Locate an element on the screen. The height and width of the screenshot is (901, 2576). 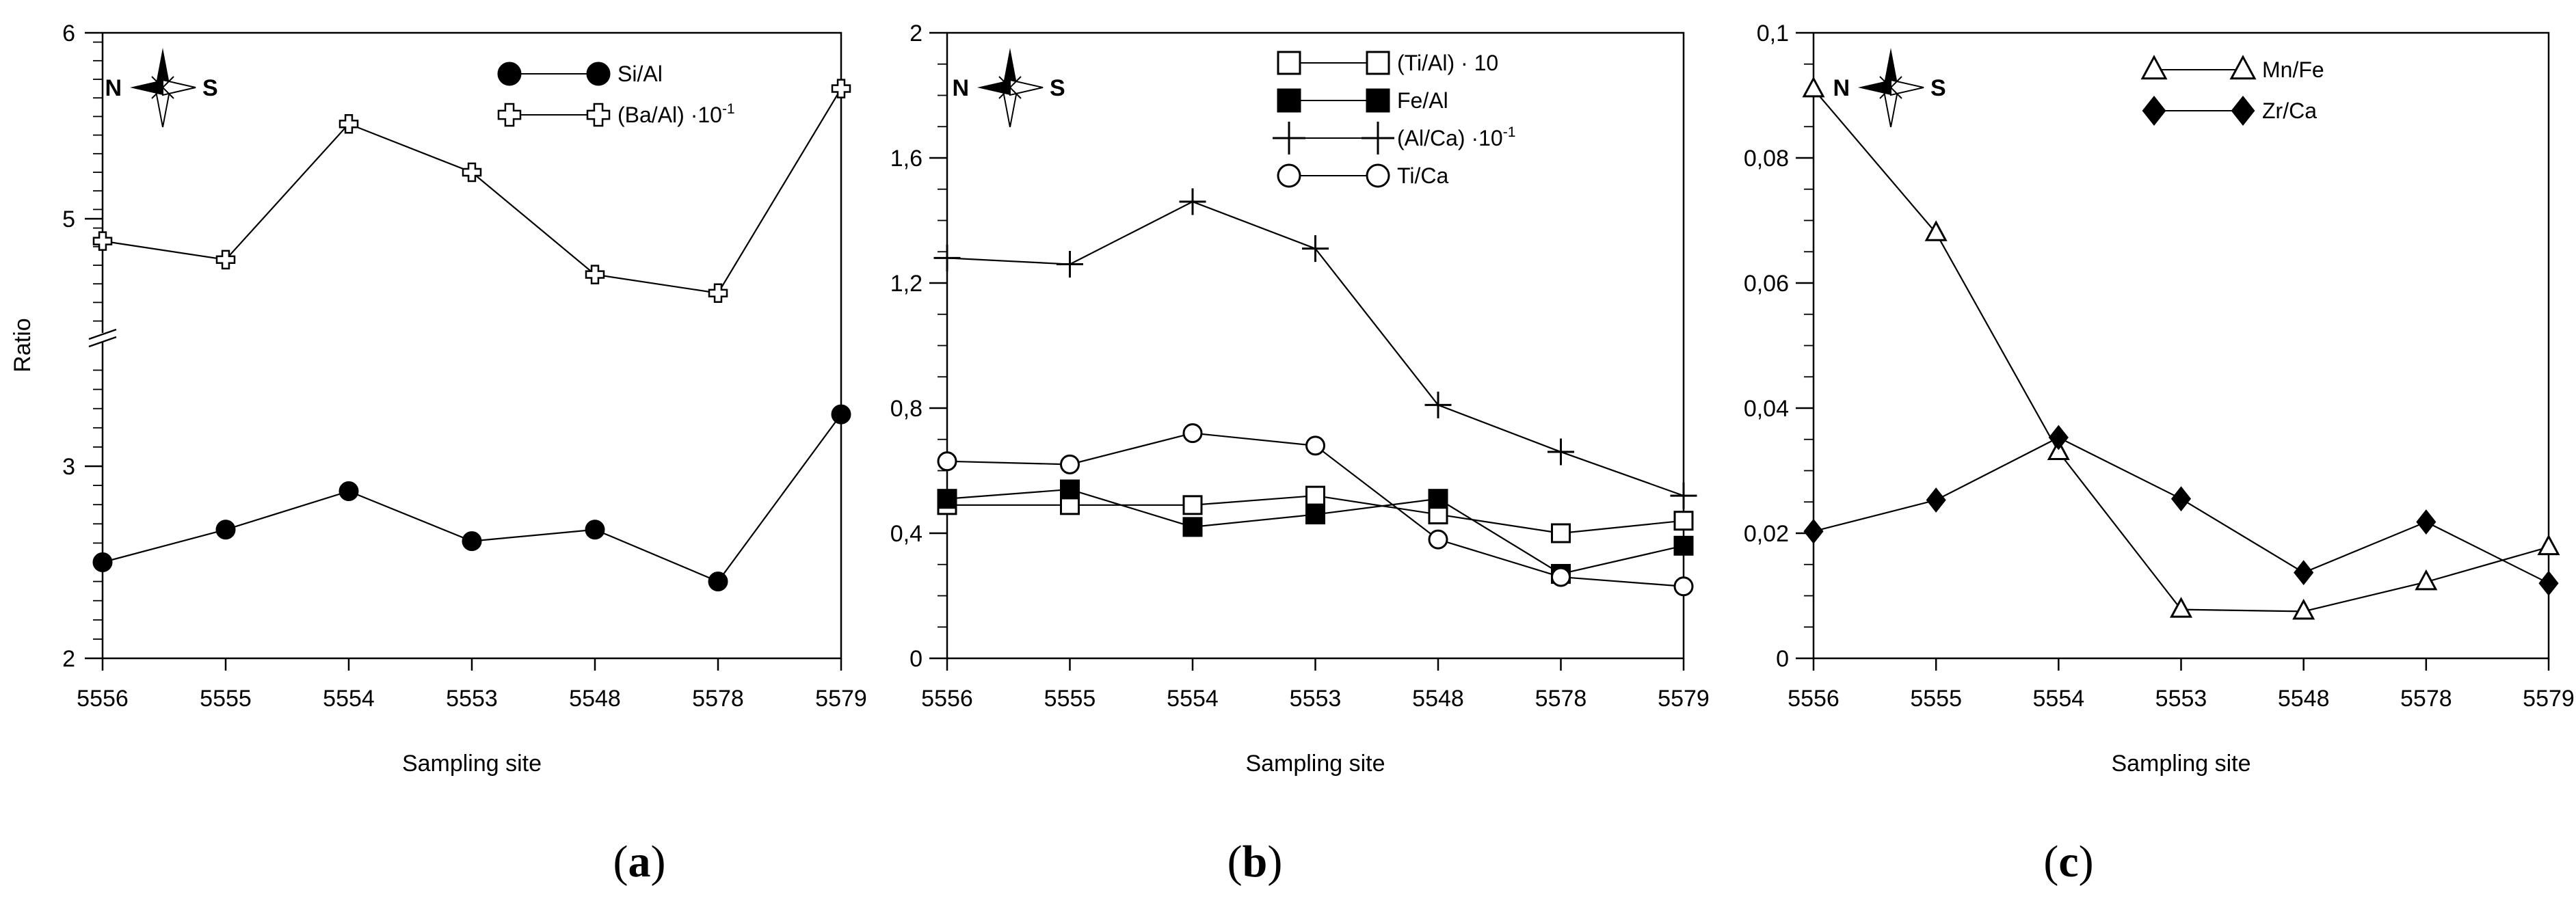
legend-item: Mn/Fe is located at coordinates (2232, 68).